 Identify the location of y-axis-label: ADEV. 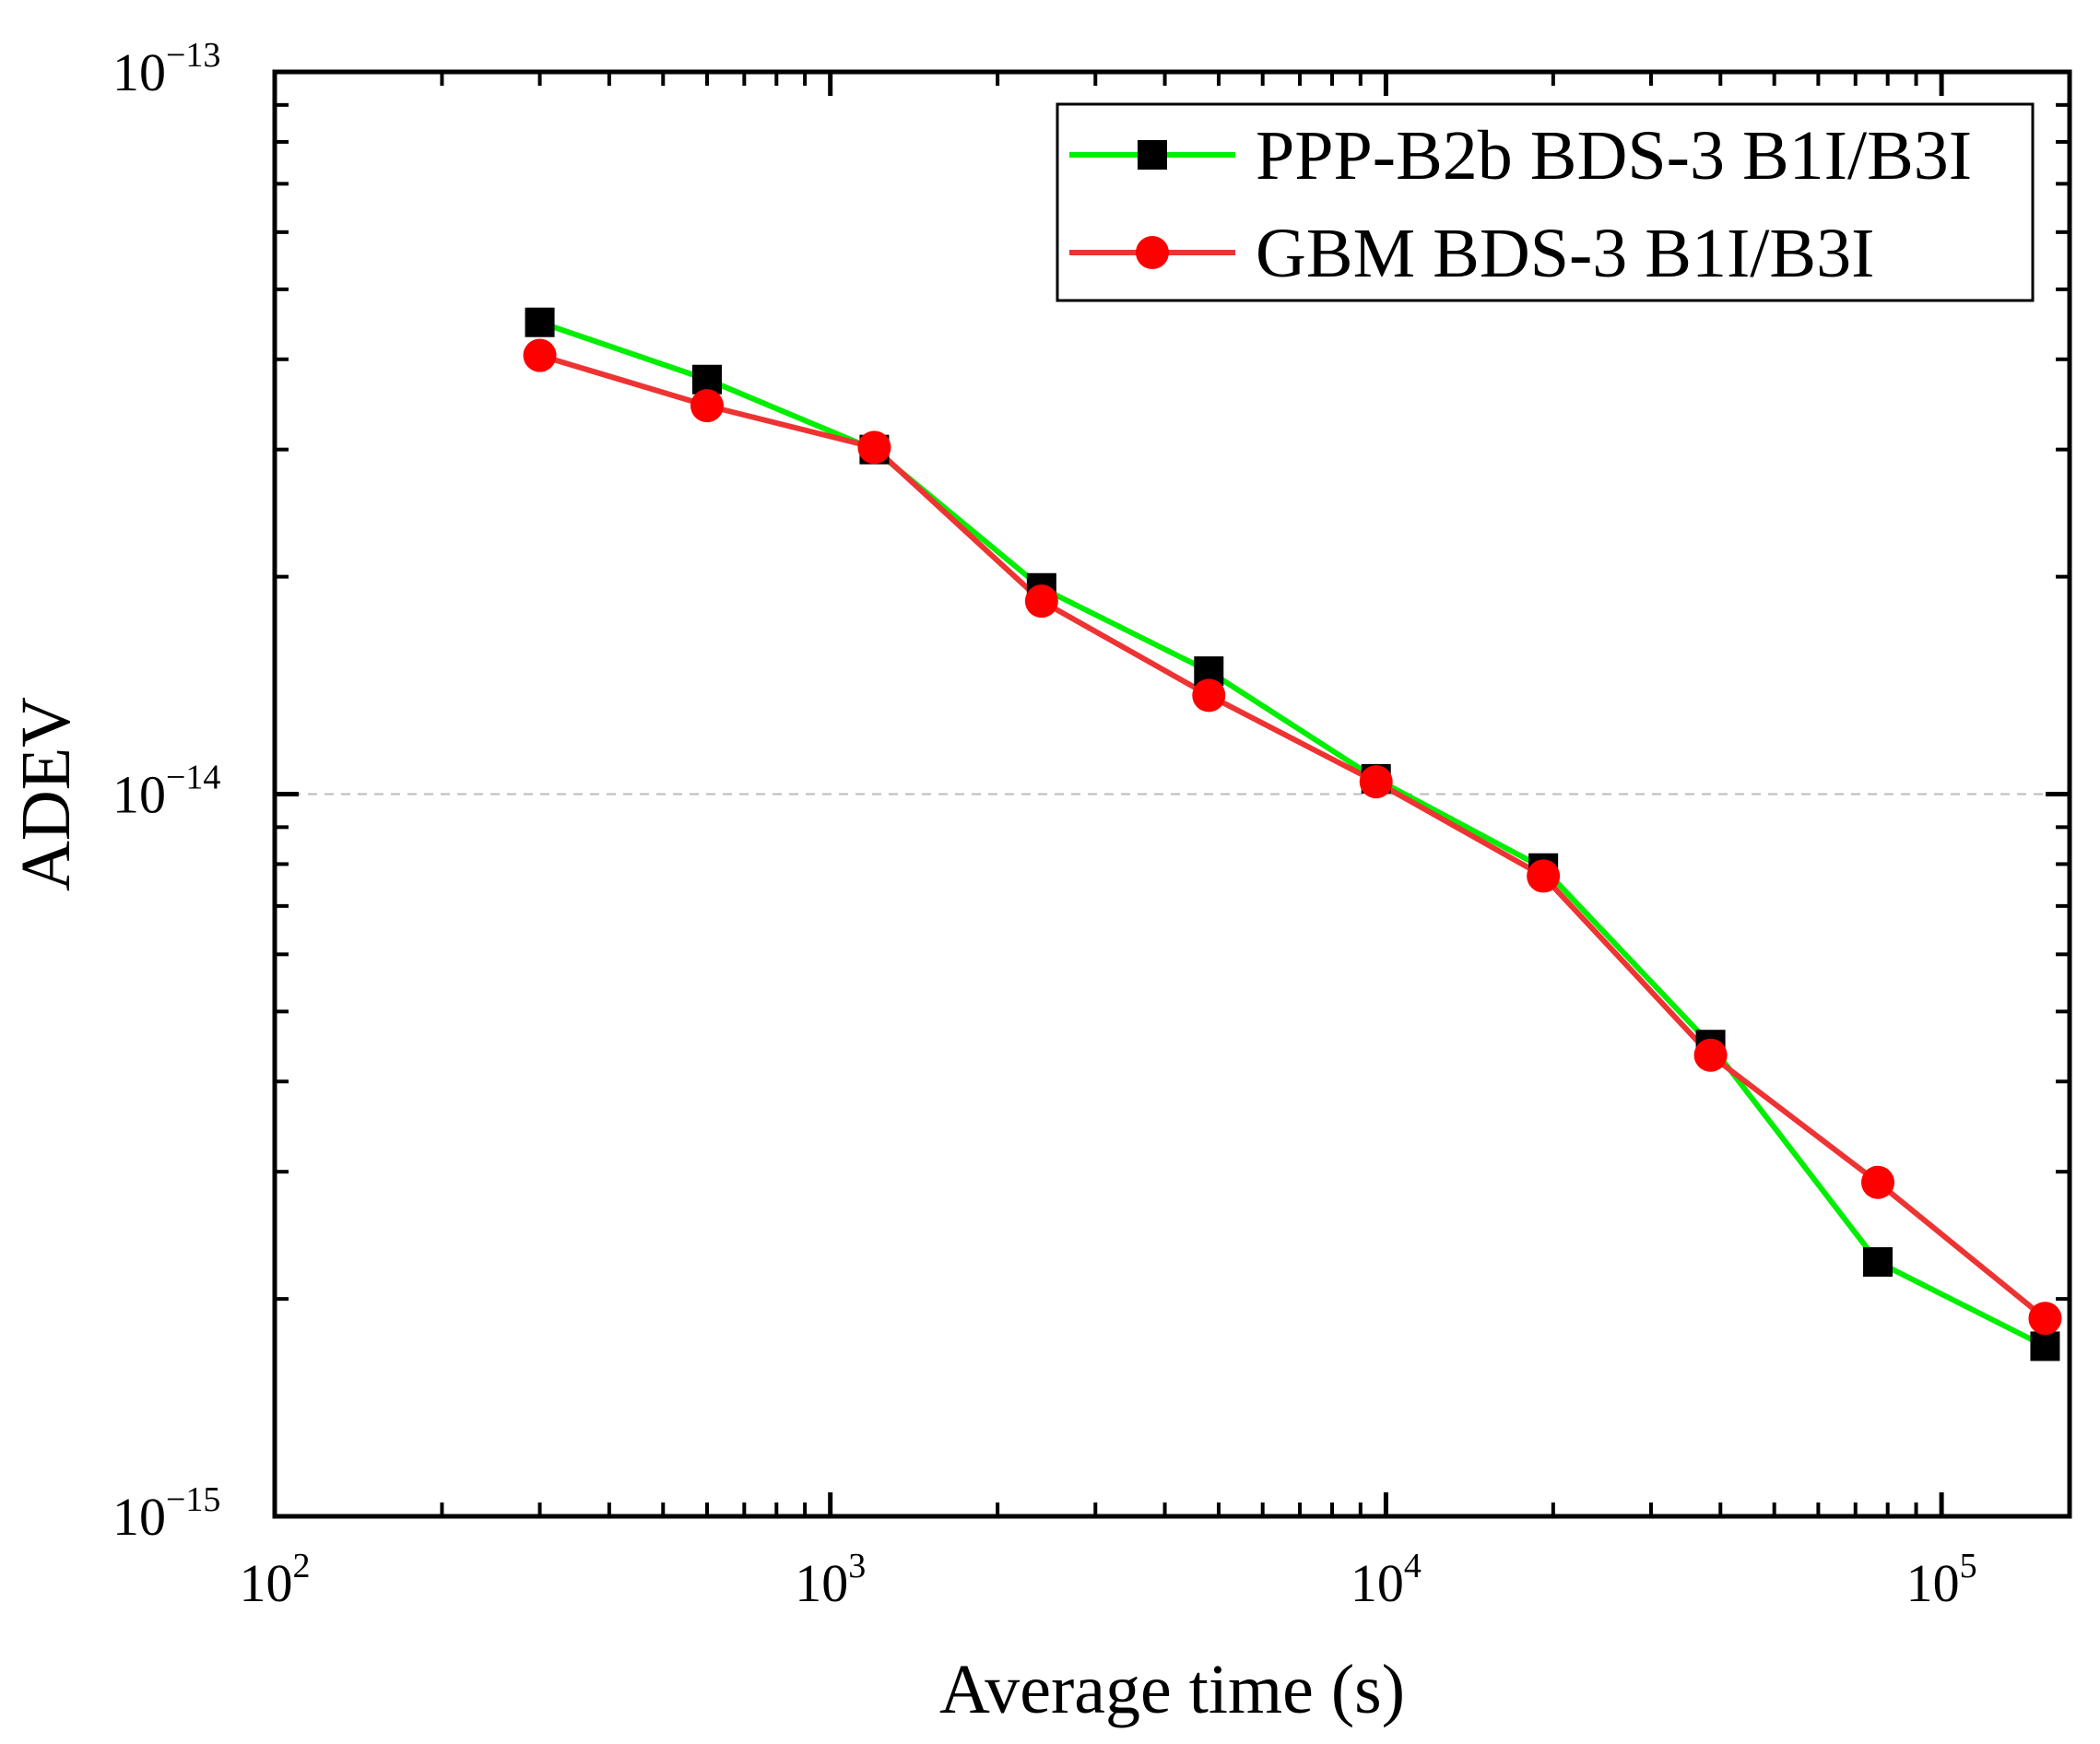
(46, 794).